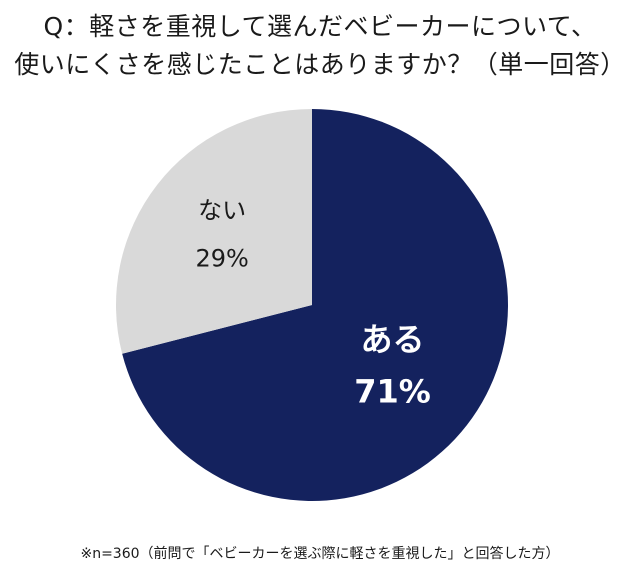 Image resolution: width=640 pixels, height=576 pixels. What do you see at coordinates (222, 258) in the screenshot?
I see `slice-value-no: 29%` at bounding box center [222, 258].